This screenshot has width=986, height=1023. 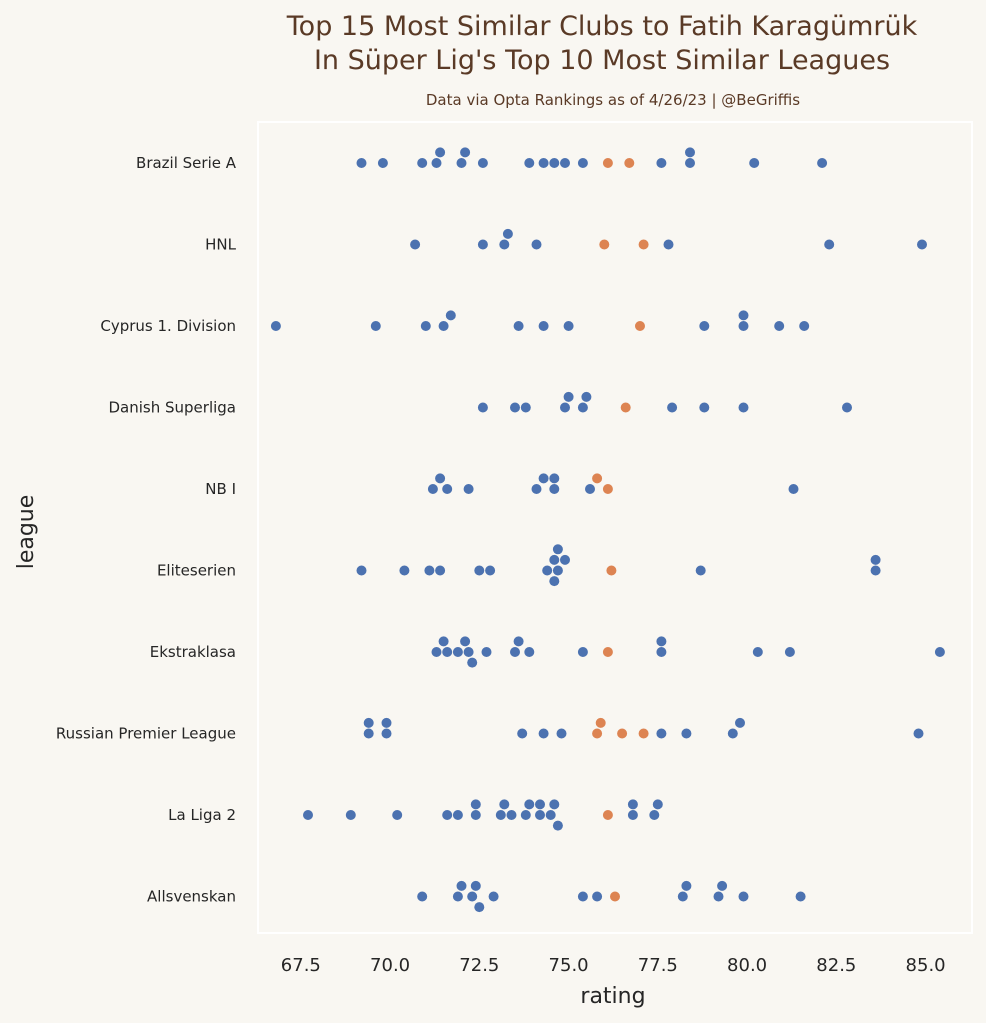 I want to click on x-tick-label: 72.5, so click(x=479, y=965).